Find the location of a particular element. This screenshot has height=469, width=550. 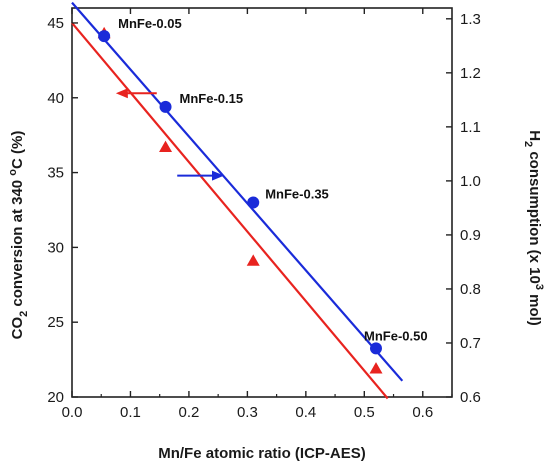

point-annotation: MnFe-0.50 is located at coordinates (396, 335).